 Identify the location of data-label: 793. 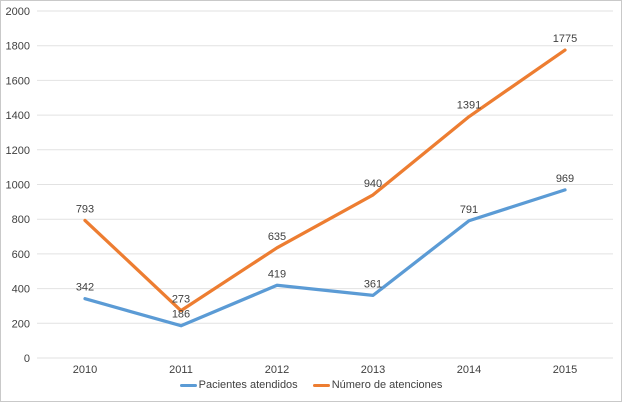
(85, 209).